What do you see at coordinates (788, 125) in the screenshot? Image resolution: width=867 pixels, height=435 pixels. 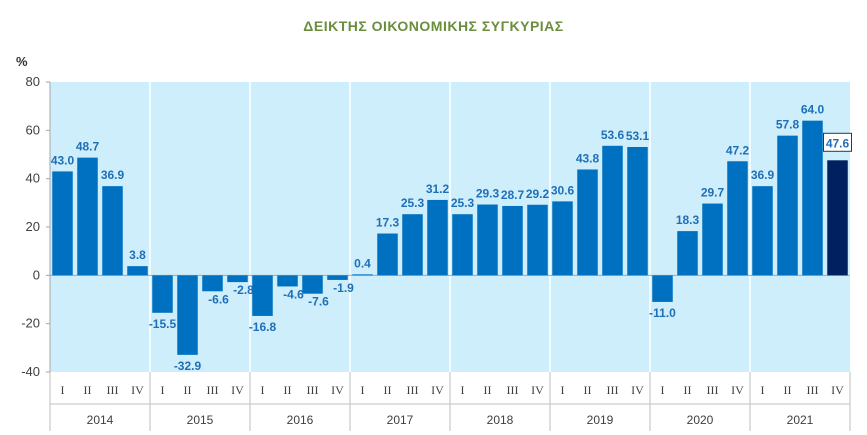 I see `data-label: 57.8` at bounding box center [788, 125].